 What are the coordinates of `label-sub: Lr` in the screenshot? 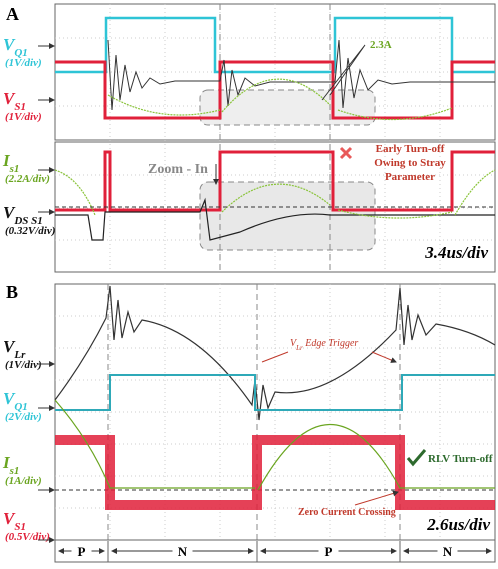 It's located at (19, 355).